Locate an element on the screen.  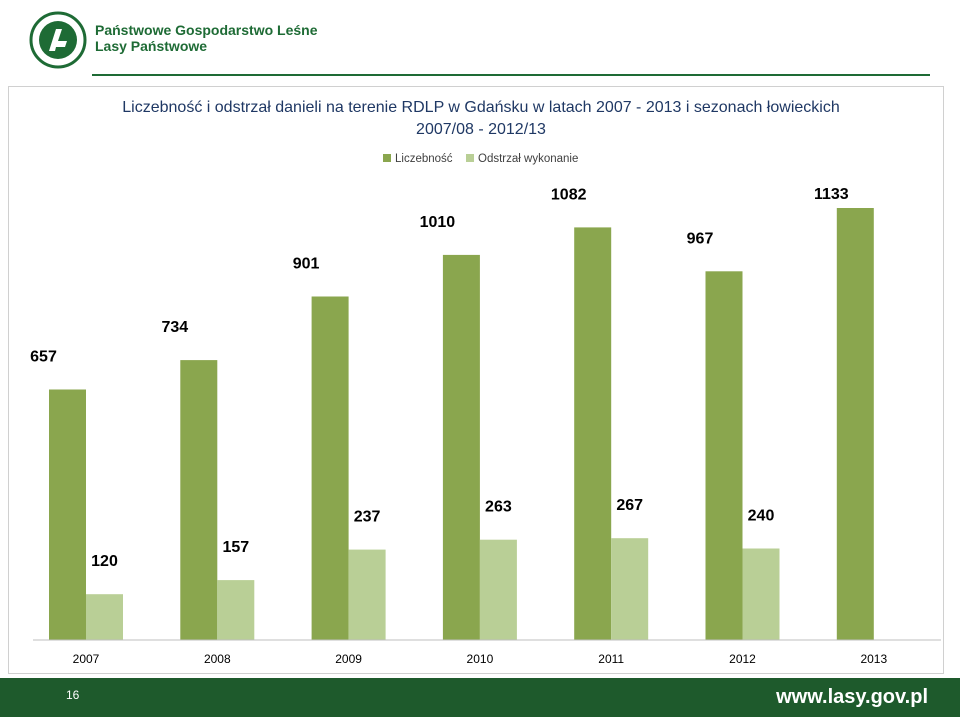
page-footer is located at coordinates (480, 697).